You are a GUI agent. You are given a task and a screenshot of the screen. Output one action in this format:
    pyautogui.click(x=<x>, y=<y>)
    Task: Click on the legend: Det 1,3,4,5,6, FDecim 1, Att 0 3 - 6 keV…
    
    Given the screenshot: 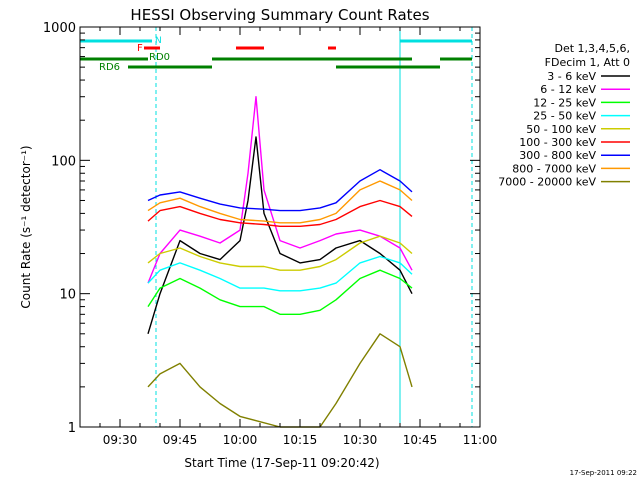 What is the action you would take?
    pyautogui.click(x=564, y=115)
    